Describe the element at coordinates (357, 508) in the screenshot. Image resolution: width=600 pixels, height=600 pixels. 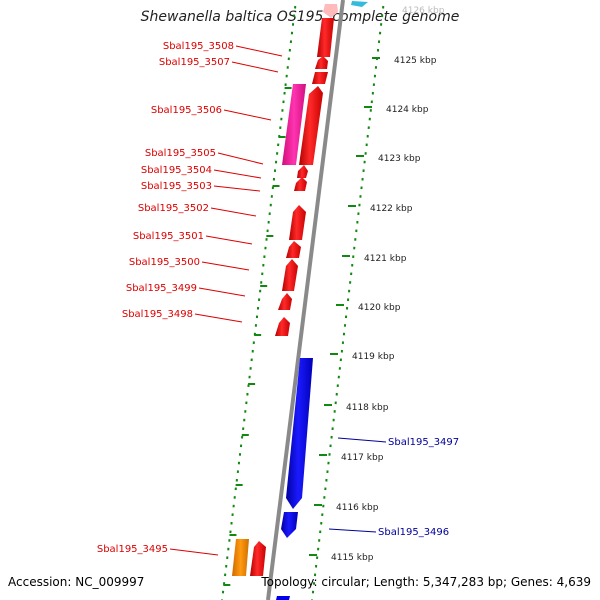
I see `ruler-label: 4116 kbp` at that location.